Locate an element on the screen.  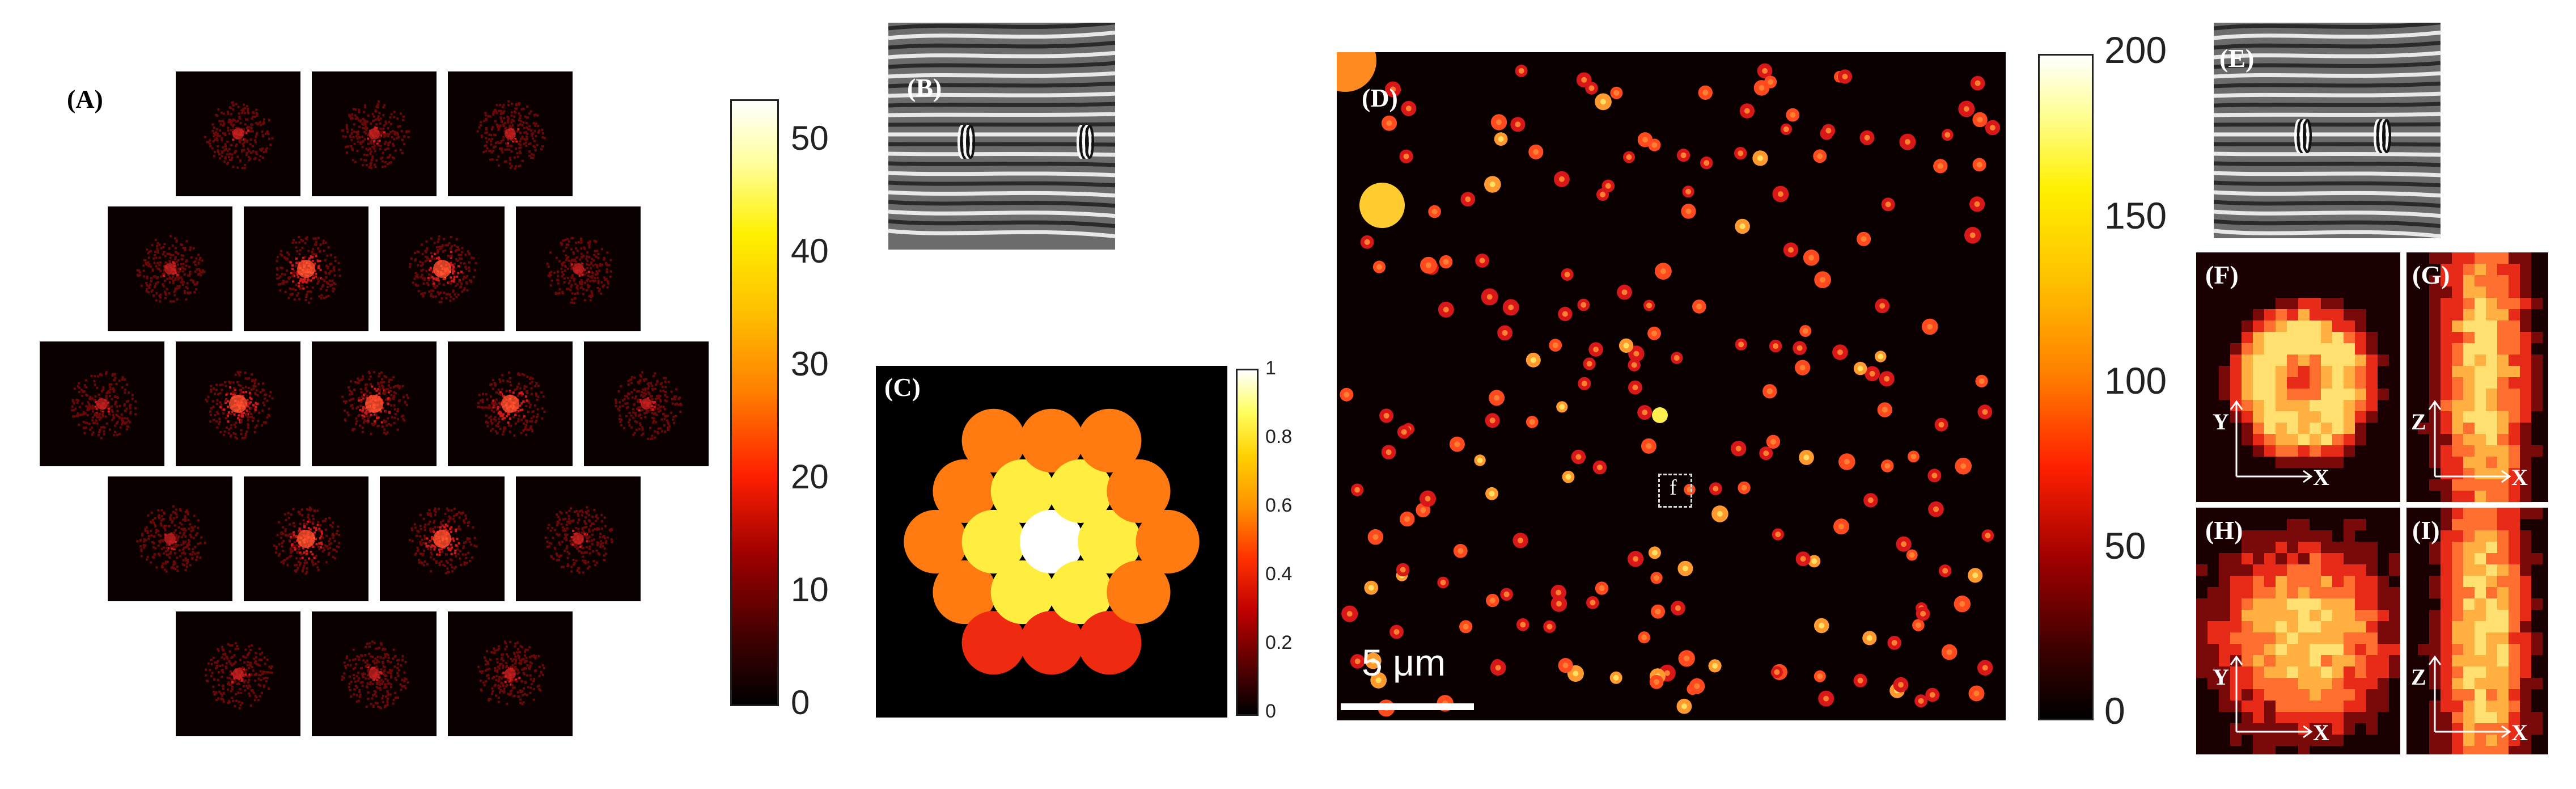
colorbar-a is located at coordinates (755, 402).